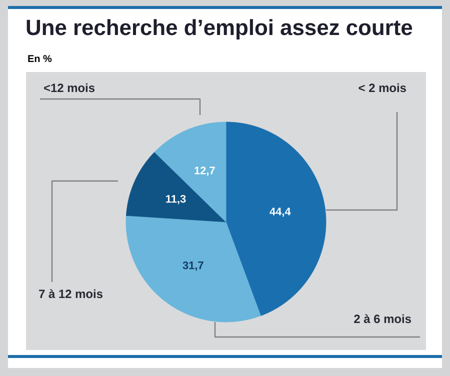 This screenshot has height=376, width=450. What do you see at coordinates (70, 293) in the screenshot?
I see `slice-label: 7 à 12 mois` at bounding box center [70, 293].